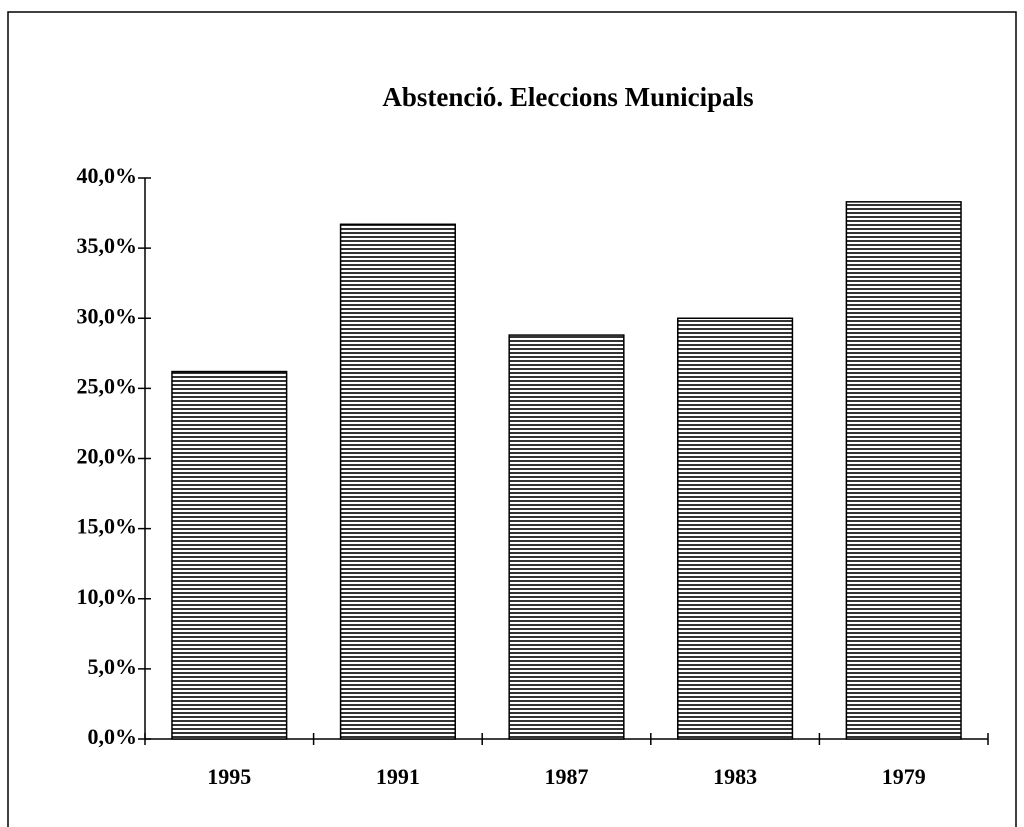  What do you see at coordinates (398, 776) in the screenshot?
I see `x-tick-label: 1991` at bounding box center [398, 776].